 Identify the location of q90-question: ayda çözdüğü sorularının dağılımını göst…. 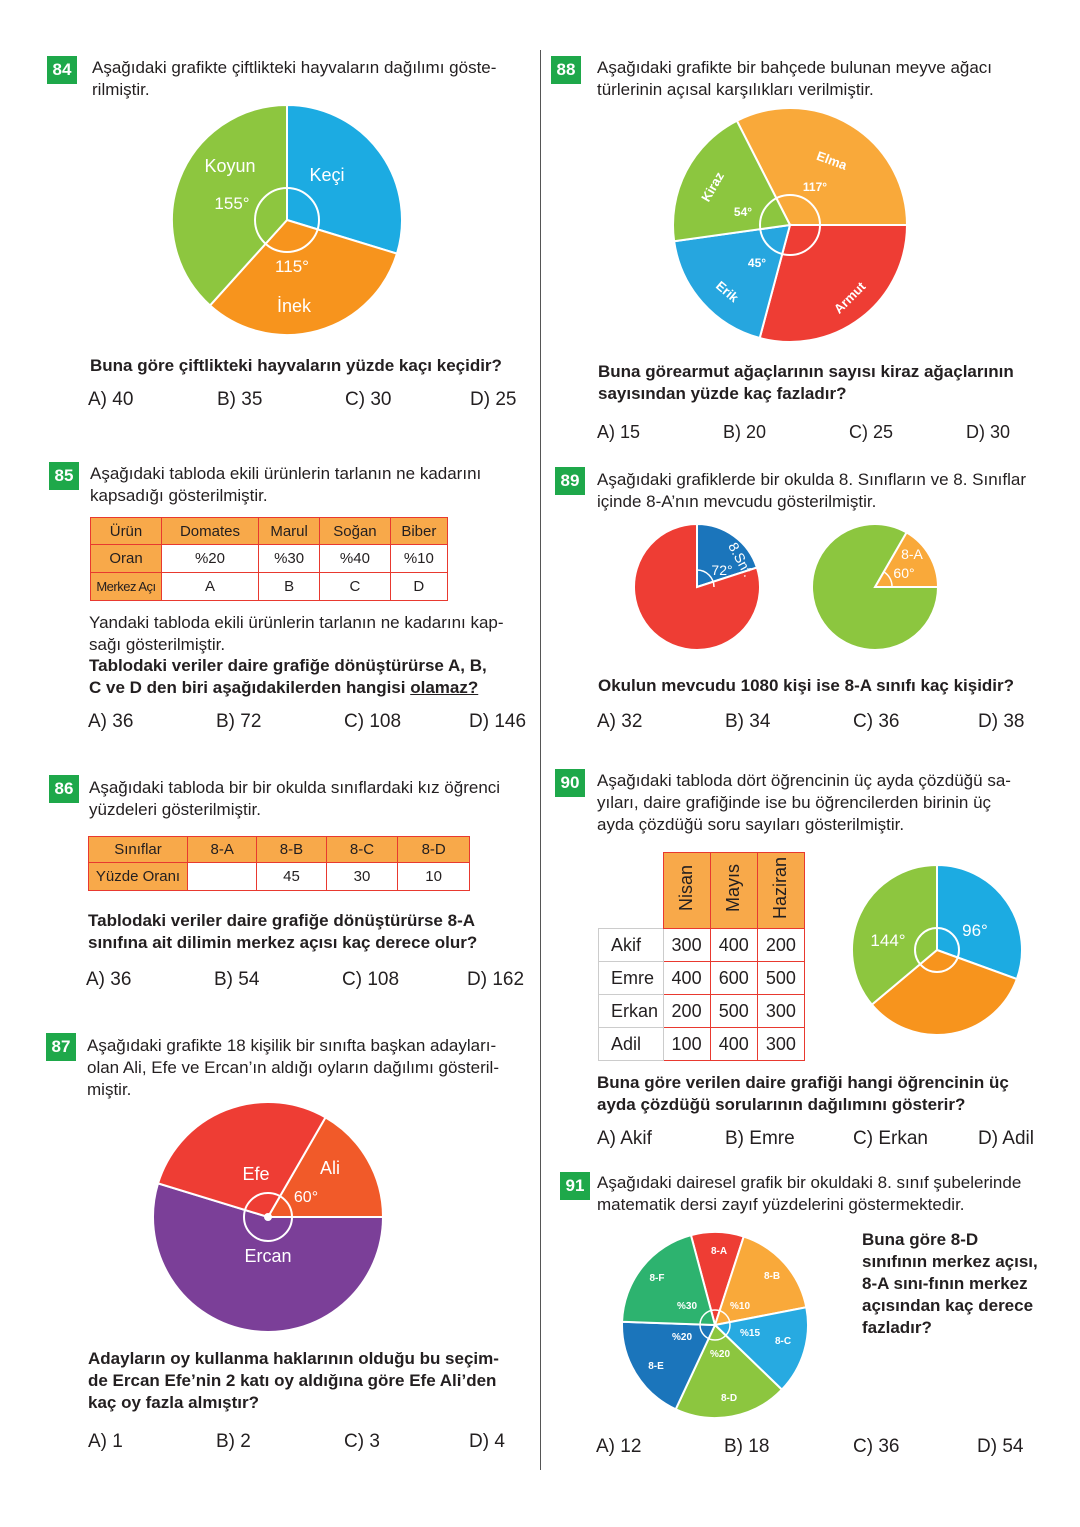
(781, 1104).